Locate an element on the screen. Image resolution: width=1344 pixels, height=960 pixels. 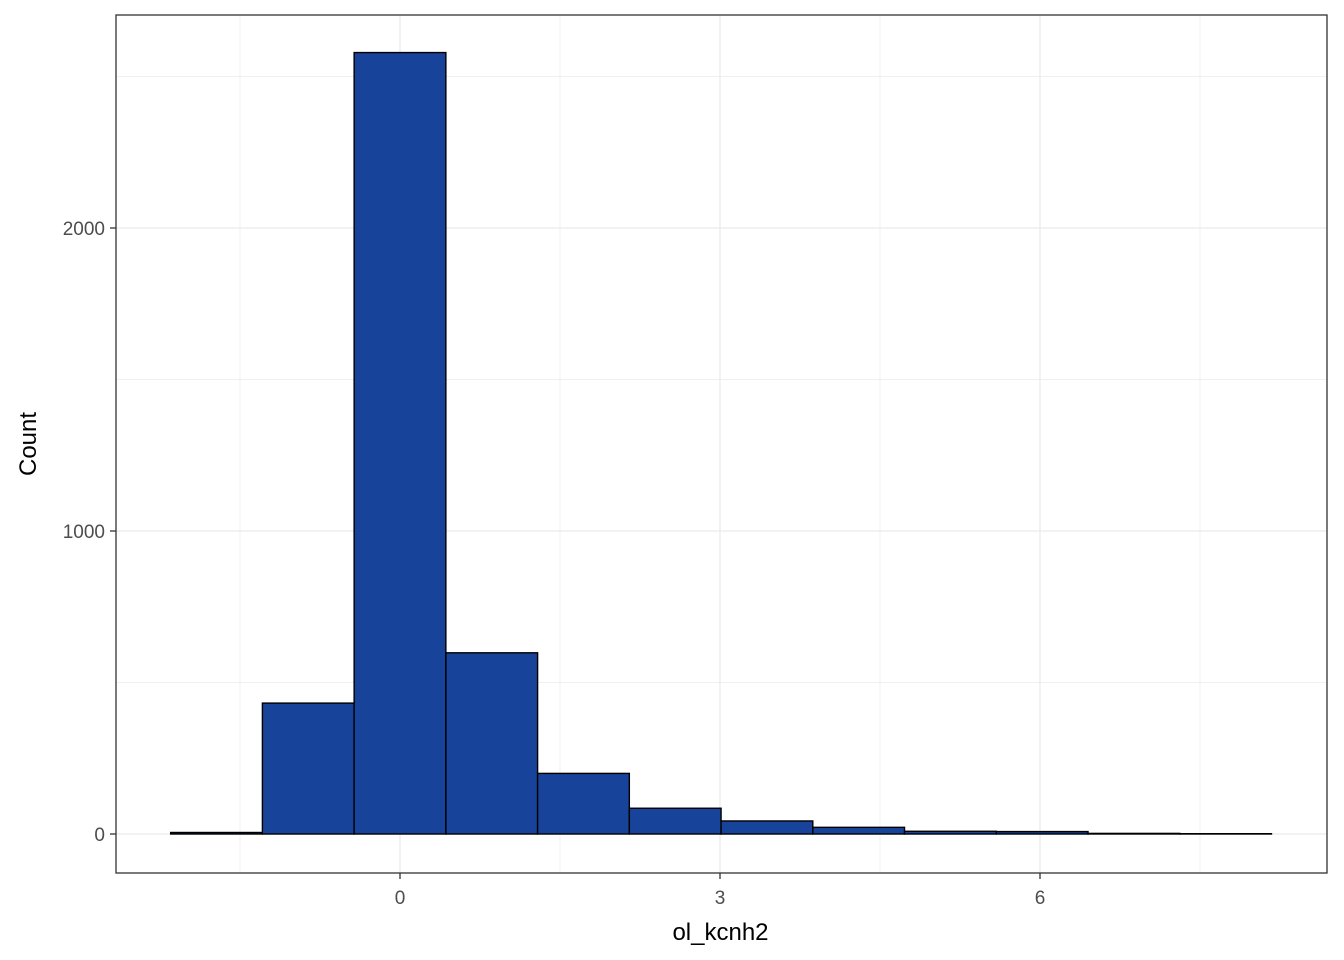
x-axis: 0 3 6 is located at coordinates (720, 891).